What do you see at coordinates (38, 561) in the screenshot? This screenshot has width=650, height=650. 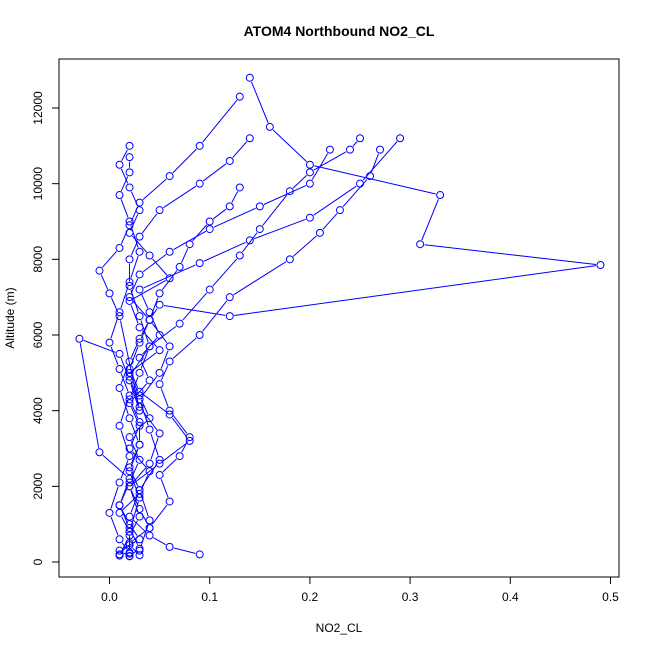 I see `y-tick-label: 0` at bounding box center [38, 561].